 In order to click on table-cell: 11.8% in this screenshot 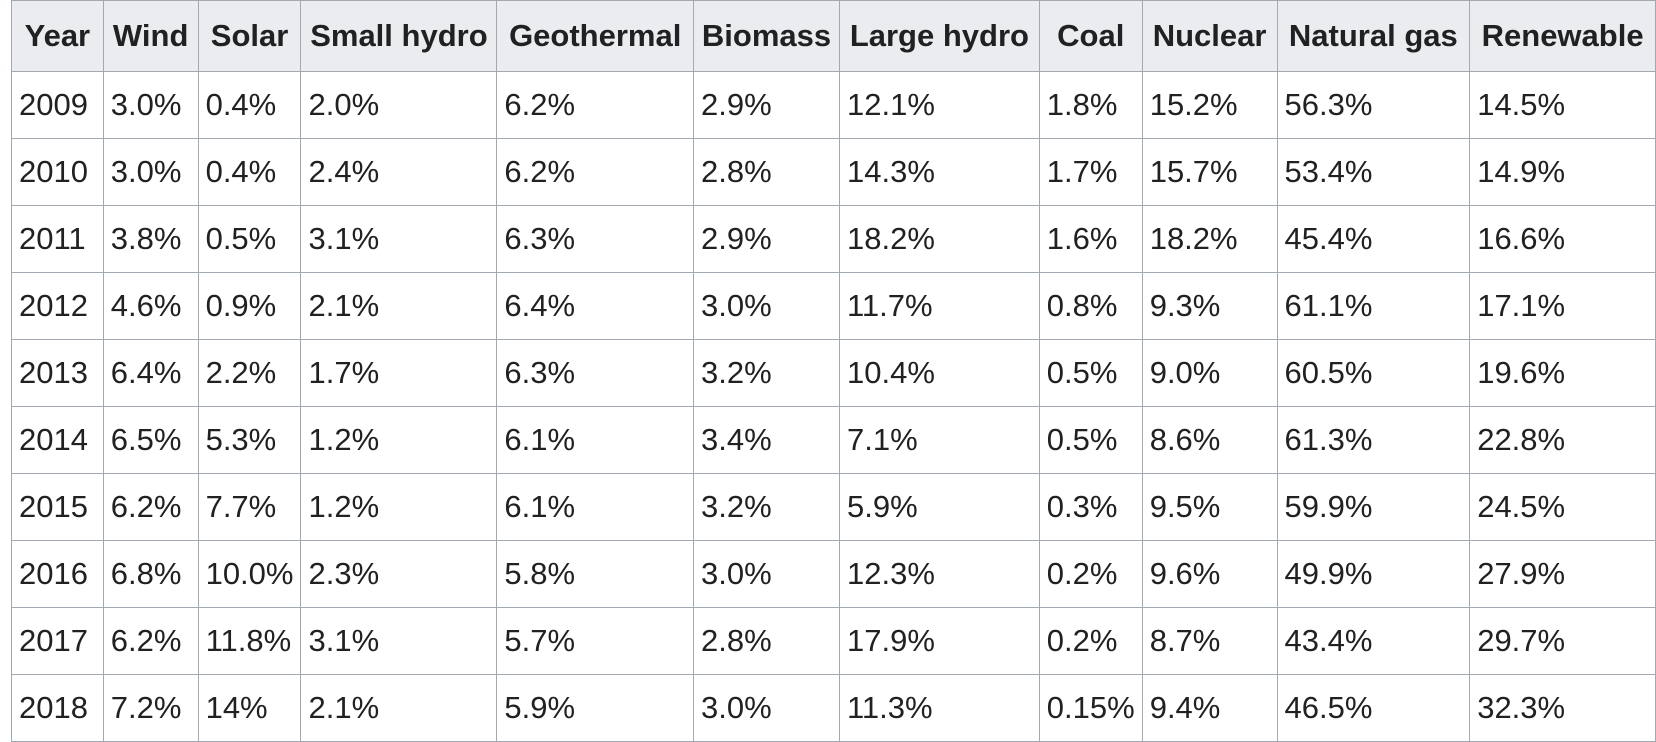, I will do `click(249, 641)`.